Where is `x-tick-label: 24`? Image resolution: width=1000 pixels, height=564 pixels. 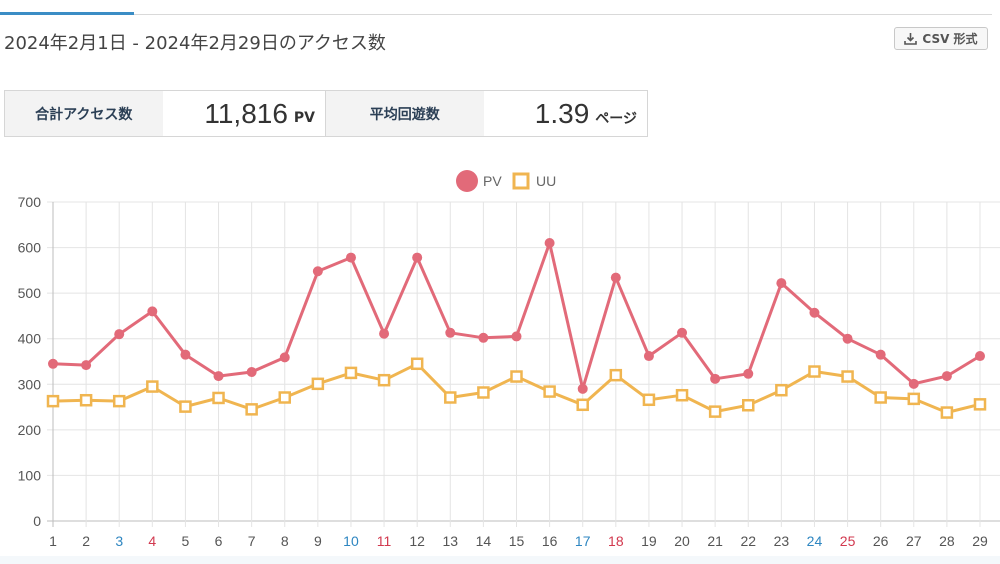
x-tick-label: 24 is located at coordinates (815, 541).